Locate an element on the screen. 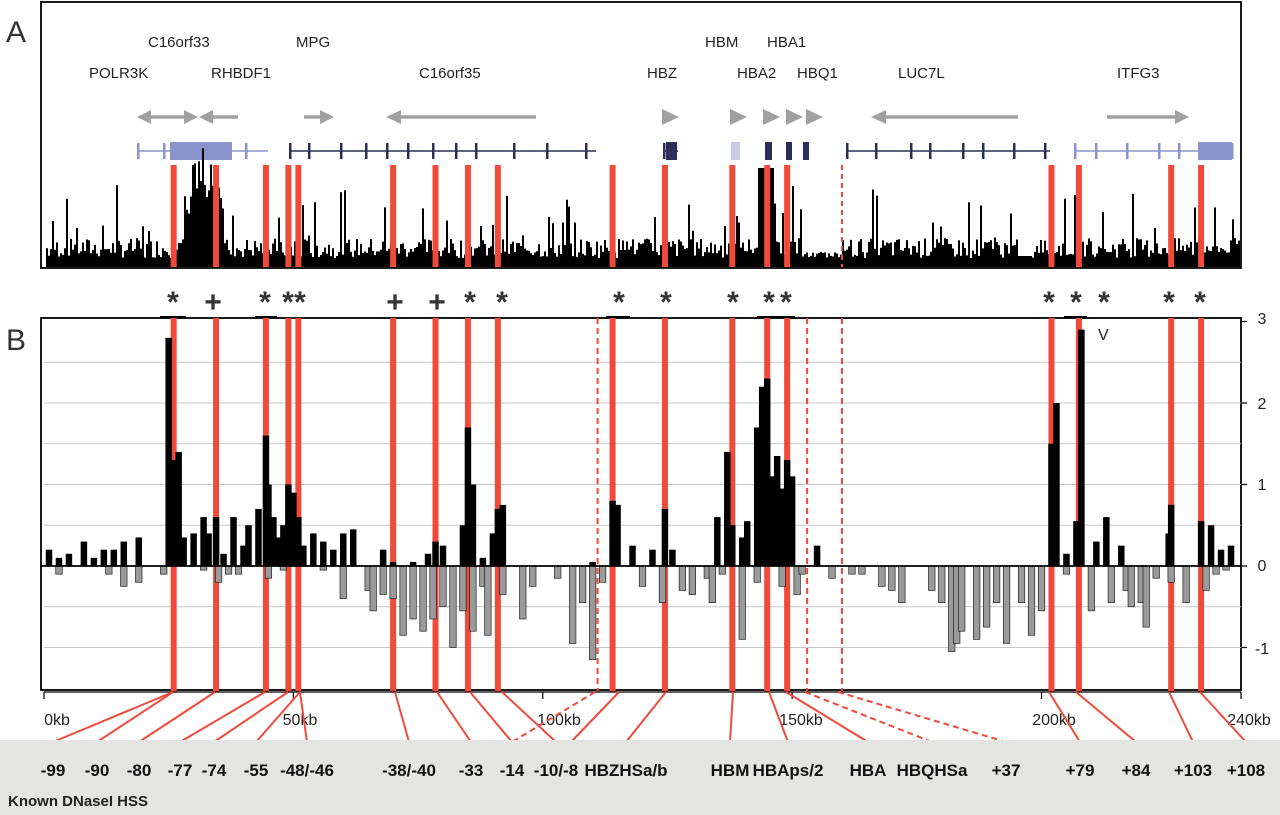 Image resolution: width=1280 pixels, height=815 pixels. hss-label: +37 is located at coordinates (1006, 770).